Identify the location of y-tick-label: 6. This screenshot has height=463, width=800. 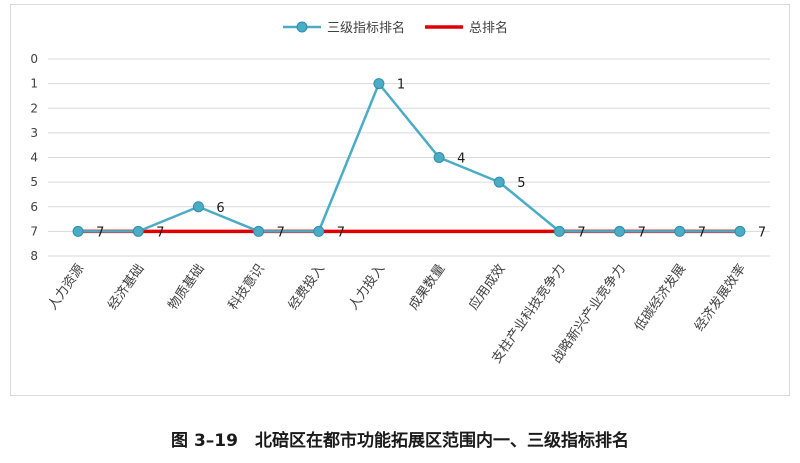
(34, 207).